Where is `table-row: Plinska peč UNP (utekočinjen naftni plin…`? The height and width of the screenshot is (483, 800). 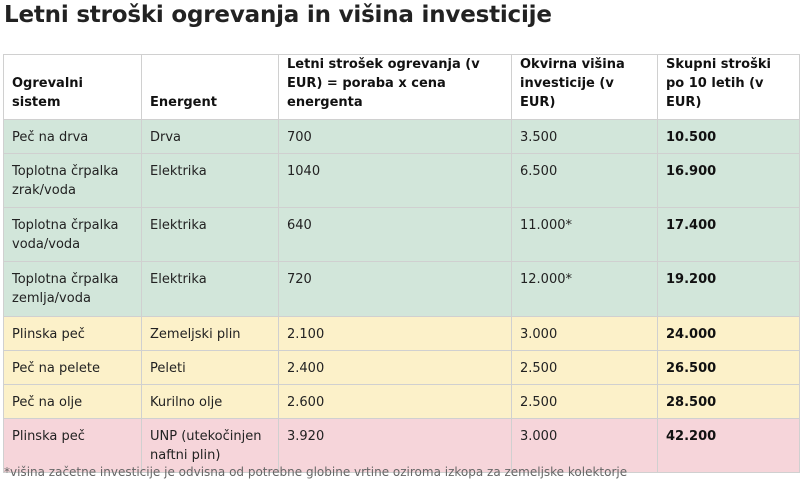 table-row: Plinska peč UNP (utekočinjen naftni plin… is located at coordinates (401, 445).